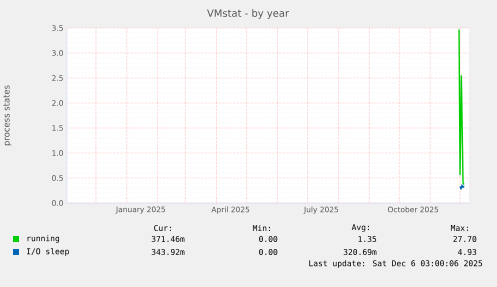 The width and height of the screenshot is (497, 287). What do you see at coordinates (461, 107) in the screenshot?
I see `line-series` at bounding box center [461, 107].